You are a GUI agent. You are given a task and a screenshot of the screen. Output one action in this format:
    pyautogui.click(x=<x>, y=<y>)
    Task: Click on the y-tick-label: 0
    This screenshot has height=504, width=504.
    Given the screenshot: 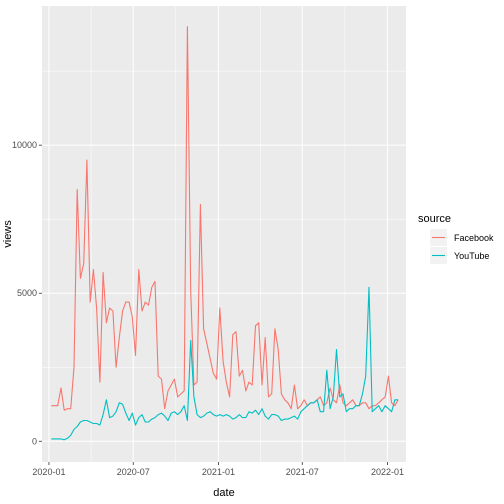 What is the action you would take?
    pyautogui.click(x=34, y=441)
    